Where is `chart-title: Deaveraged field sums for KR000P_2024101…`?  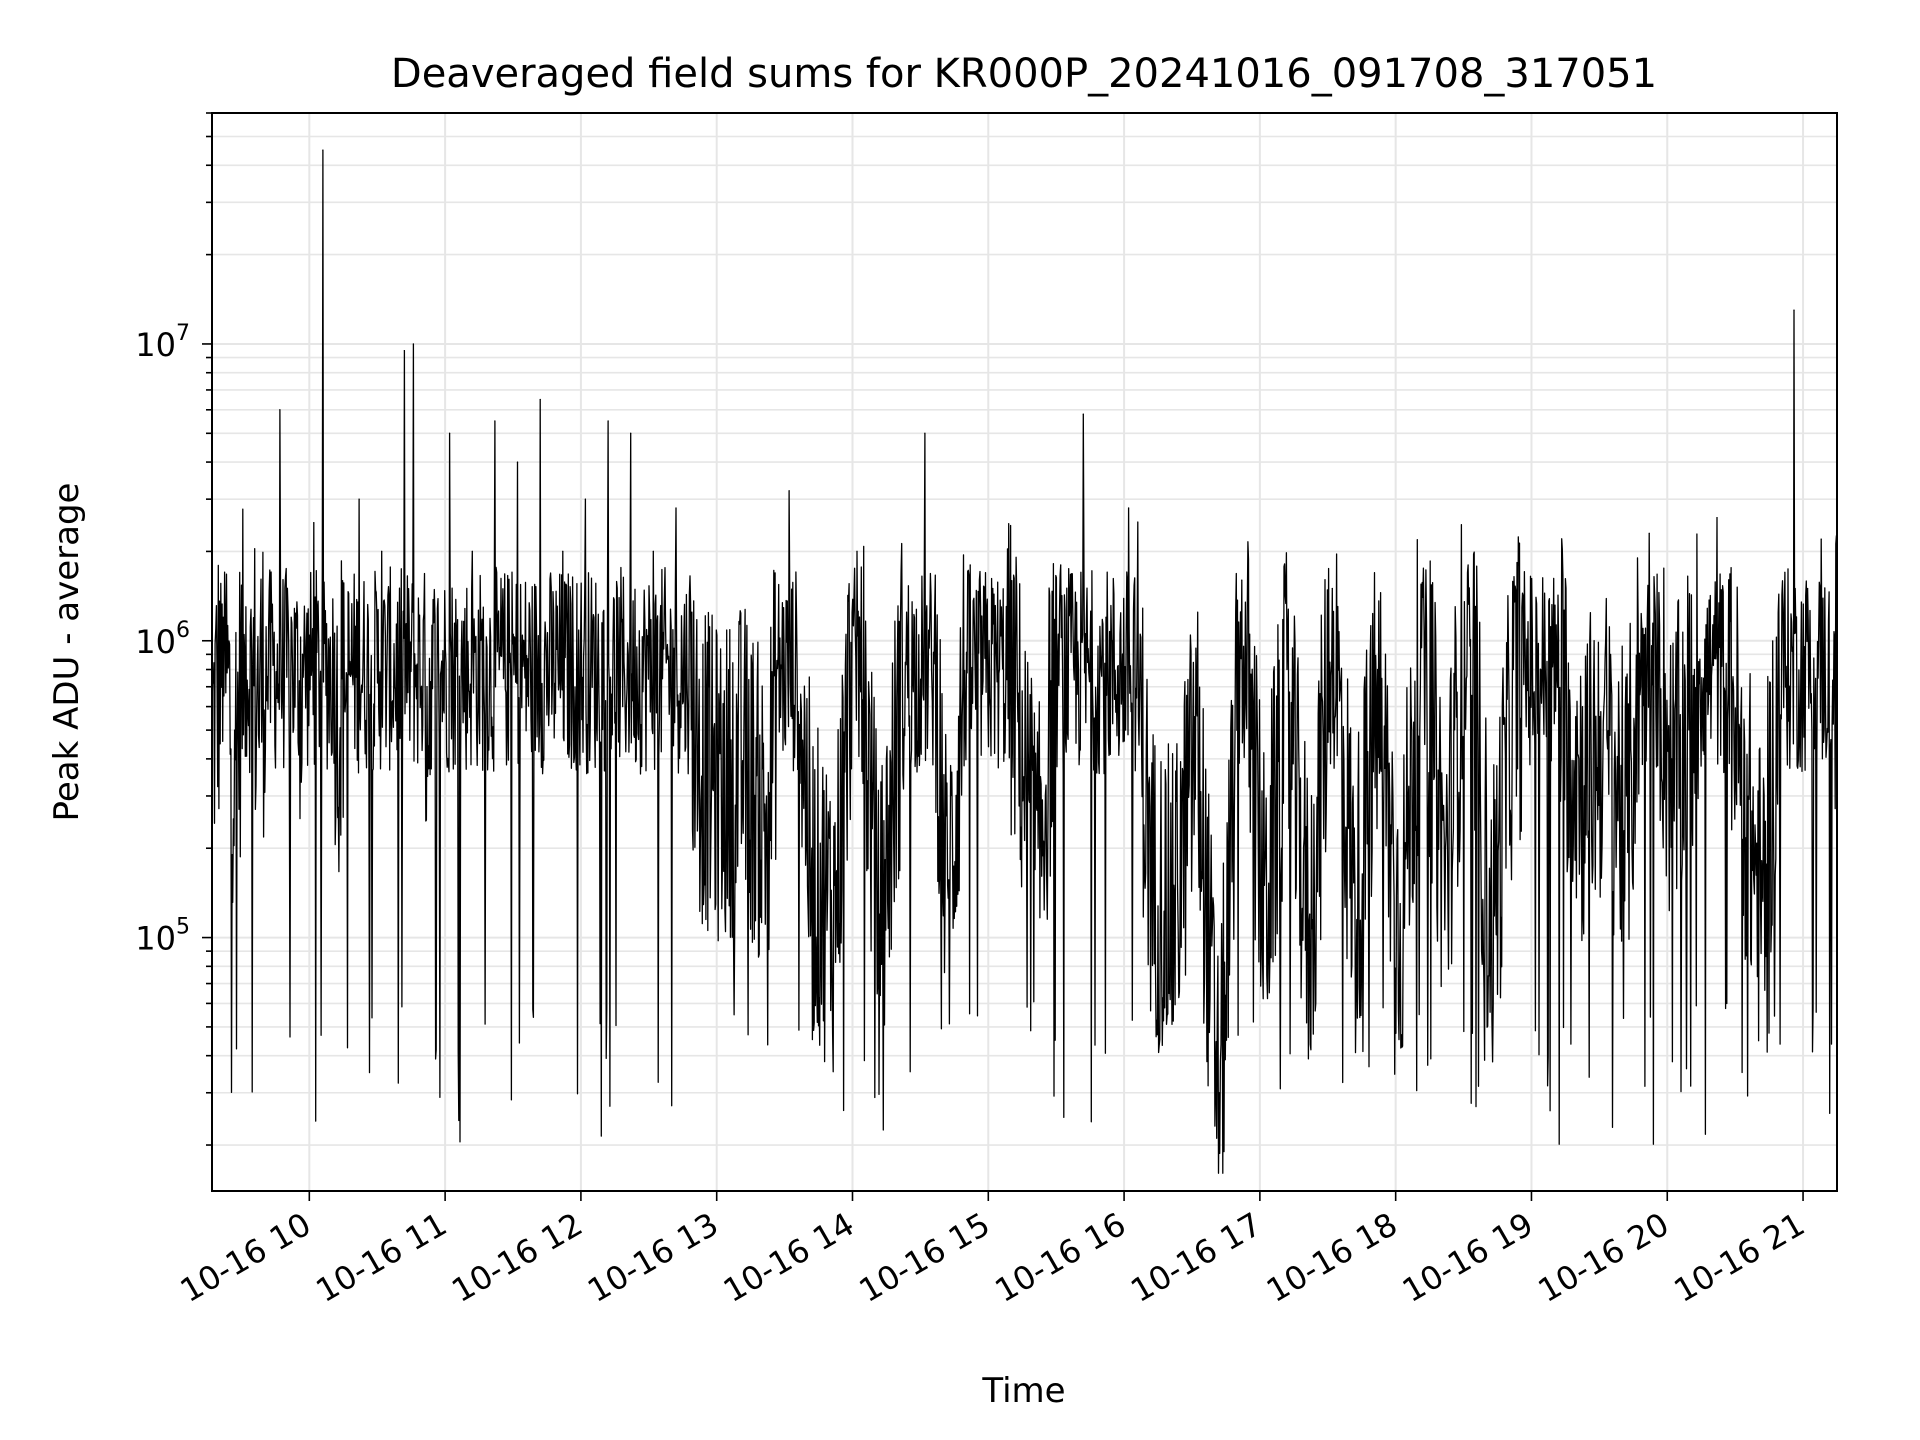
chart-title: Deaveraged field sums for KR000P_2024101… is located at coordinates (1024, 74).